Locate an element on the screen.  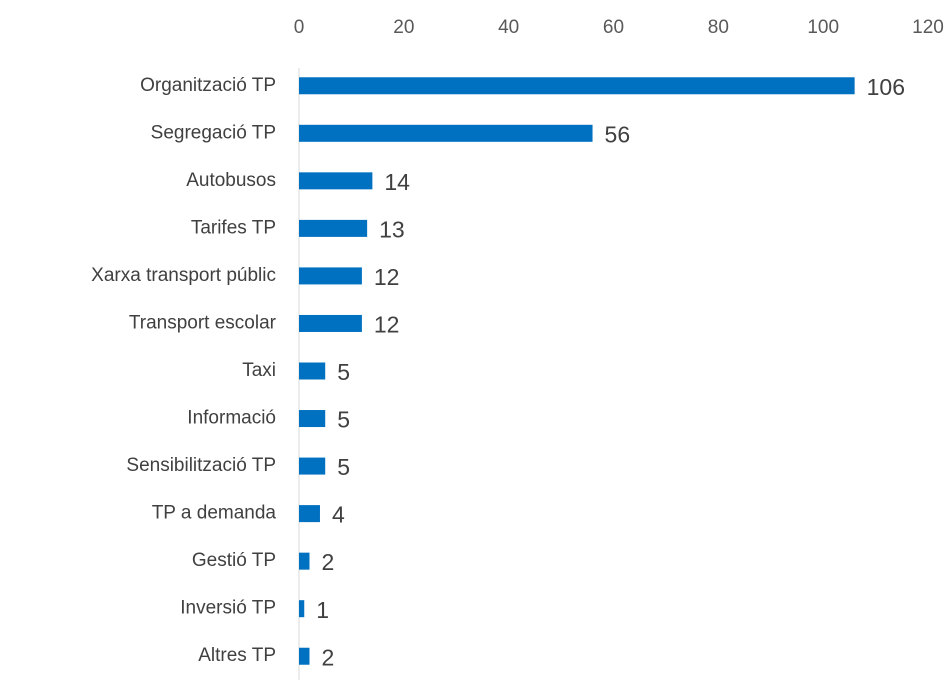
y-tick-label: Transport escolar is located at coordinates (203, 322).